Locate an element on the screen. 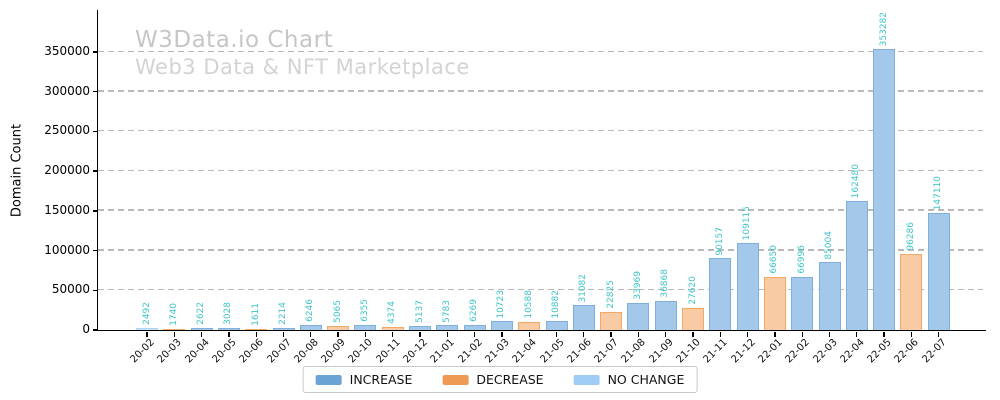 Image resolution: width=1000 pixels, height=400 pixels. bar-value-label: 2492 is located at coordinates (146, 314).